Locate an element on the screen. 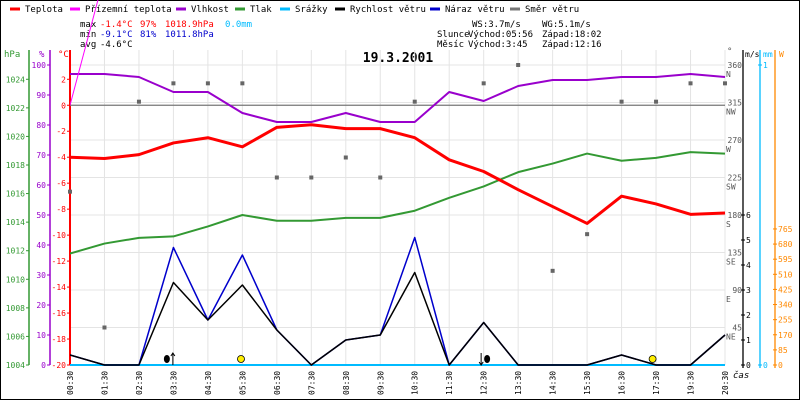 This screenshot has width=800, height=400. solar-tick-label: 0 is located at coordinates (780, 365).